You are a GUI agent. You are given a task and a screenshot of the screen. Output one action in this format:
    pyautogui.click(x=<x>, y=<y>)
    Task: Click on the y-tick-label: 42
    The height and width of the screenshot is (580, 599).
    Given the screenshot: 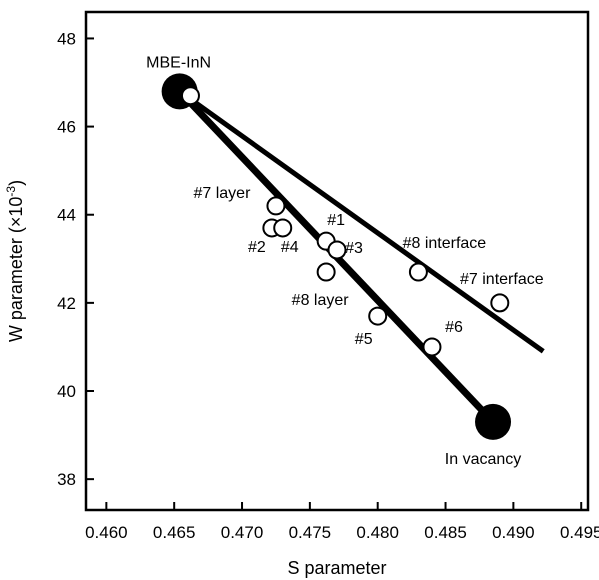 What is the action you would take?
    pyautogui.click(x=66, y=303)
    